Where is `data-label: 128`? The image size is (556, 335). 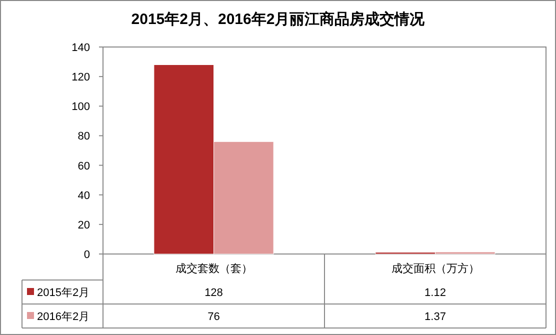
data-label: 128 is located at coordinates (213, 293).